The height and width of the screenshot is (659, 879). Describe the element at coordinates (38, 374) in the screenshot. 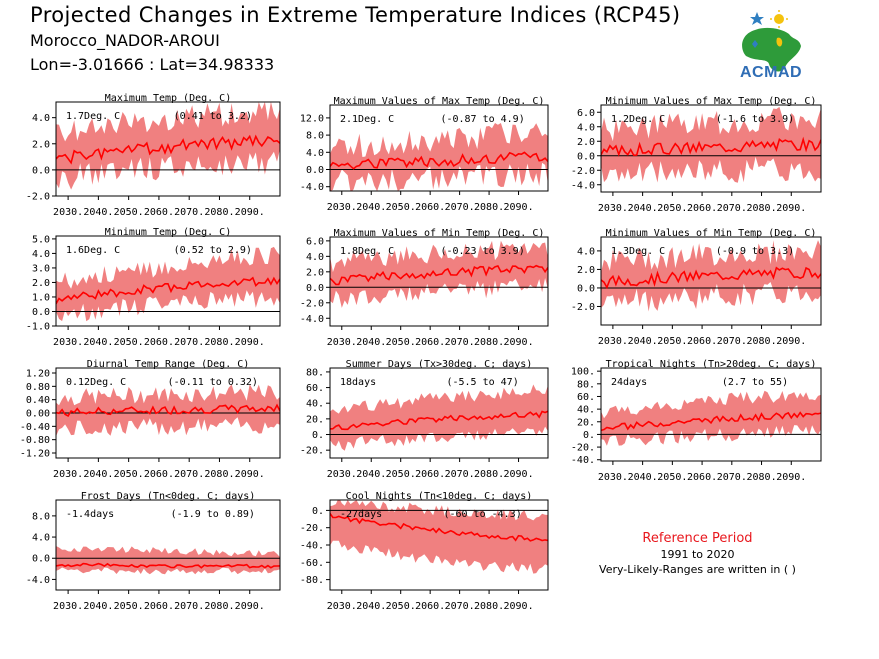

I see `y-tick-label: 1.20` at that location.